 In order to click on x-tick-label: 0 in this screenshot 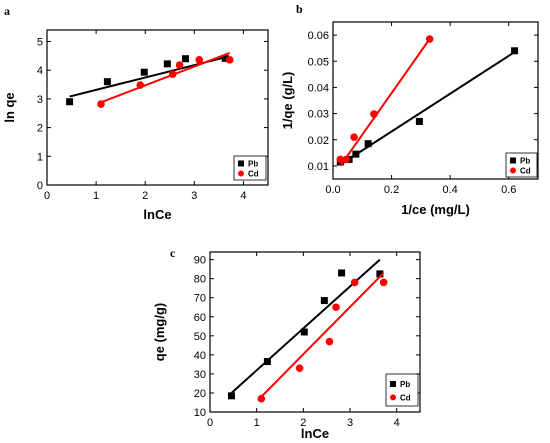, I will do `click(210, 423)`.